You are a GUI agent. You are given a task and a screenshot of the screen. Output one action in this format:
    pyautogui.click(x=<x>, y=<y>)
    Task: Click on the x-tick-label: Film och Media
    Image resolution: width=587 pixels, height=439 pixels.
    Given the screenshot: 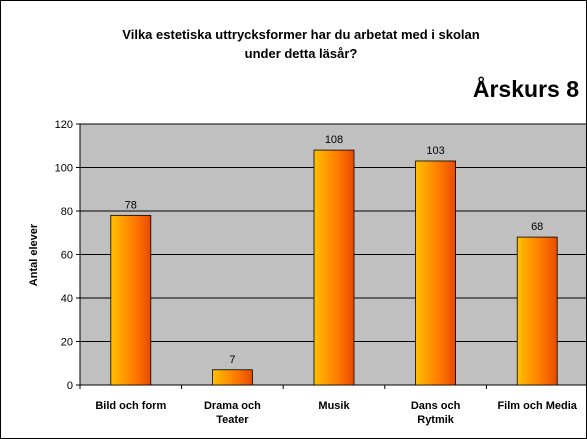 What is the action you would take?
    pyautogui.click(x=537, y=406)
    